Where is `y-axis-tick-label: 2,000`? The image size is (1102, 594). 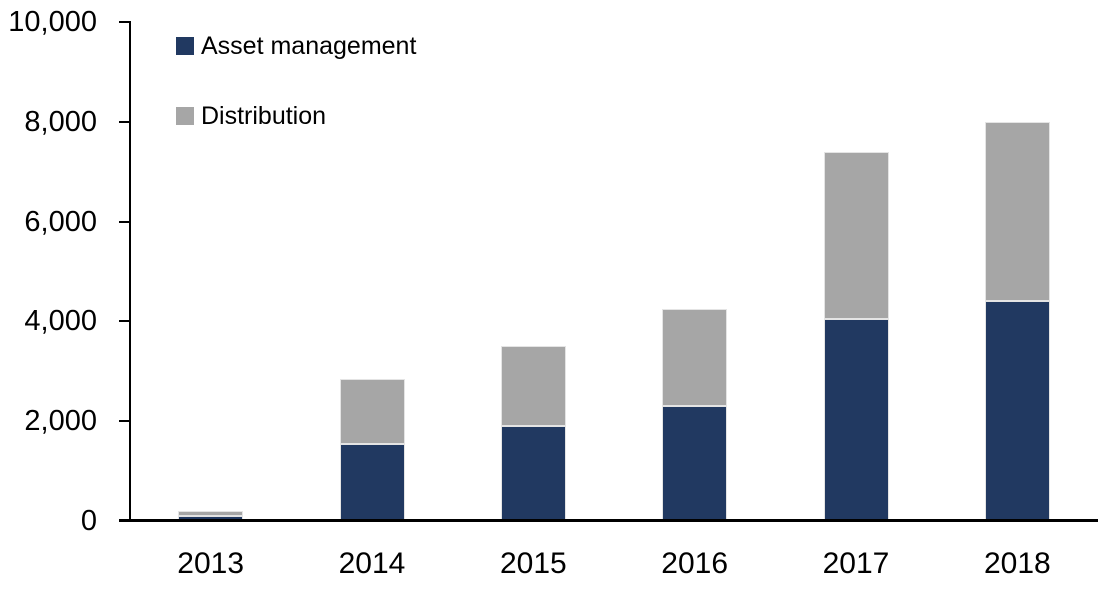
y-axis-tick-label: 2,000 is located at coordinates (60, 421).